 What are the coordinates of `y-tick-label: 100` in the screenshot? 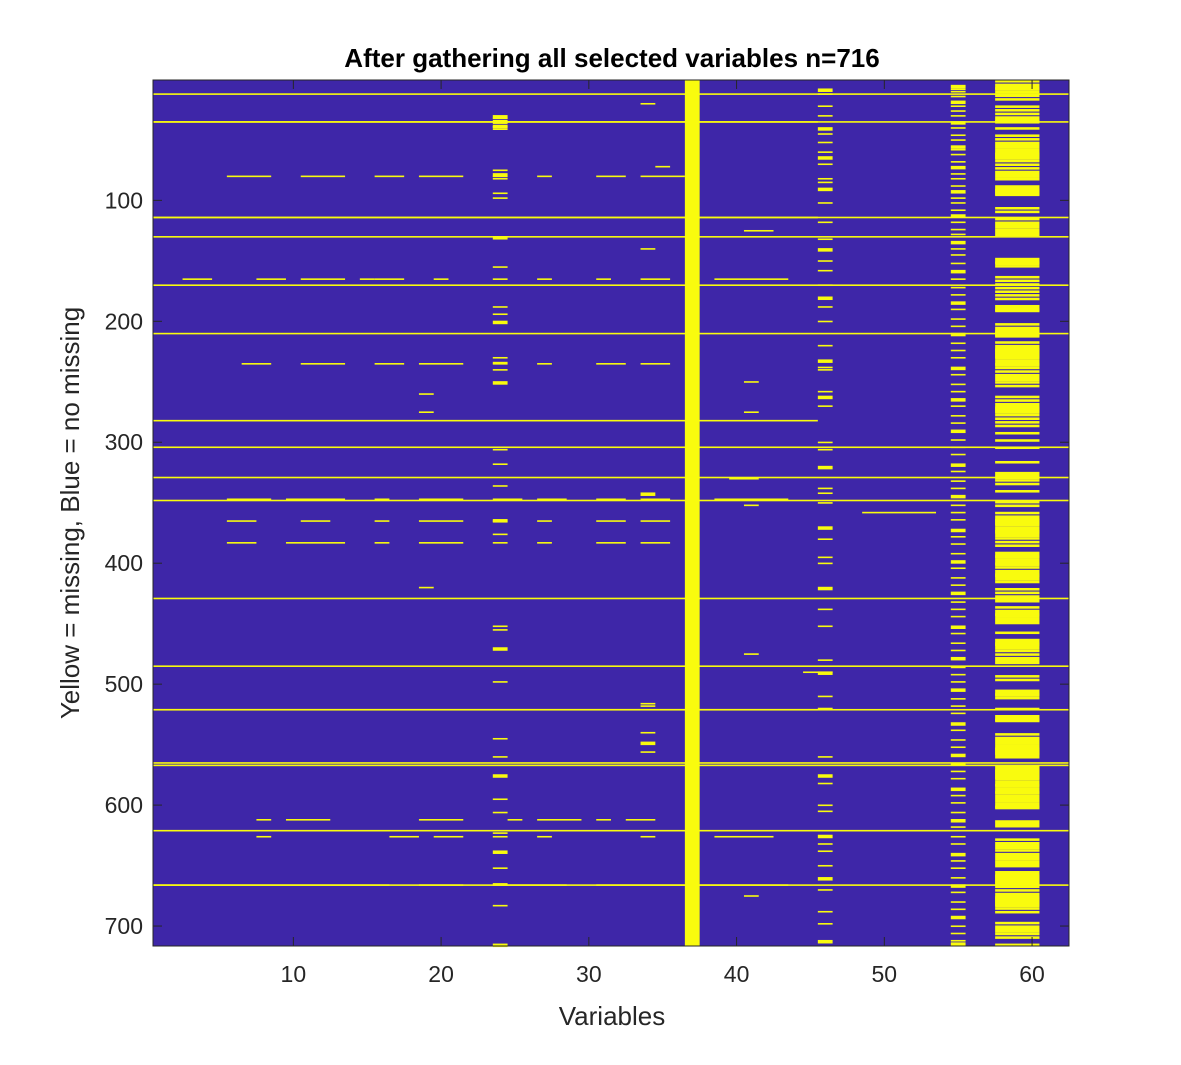 It's located at (124, 200).